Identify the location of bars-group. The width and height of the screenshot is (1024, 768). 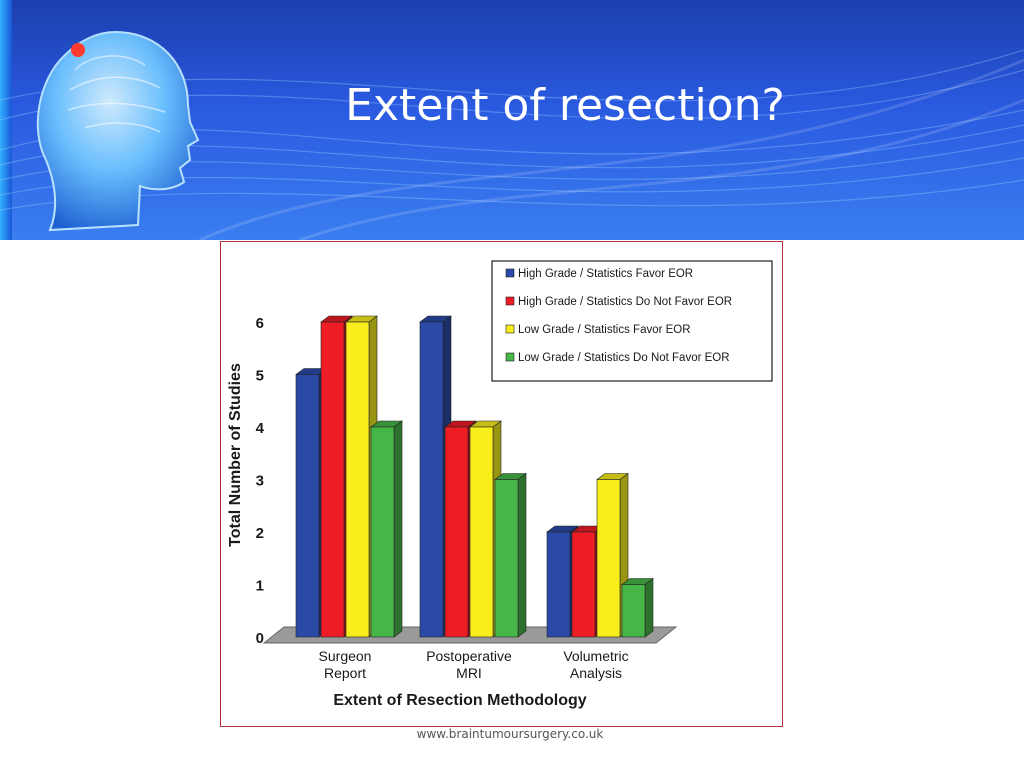
(474, 476).